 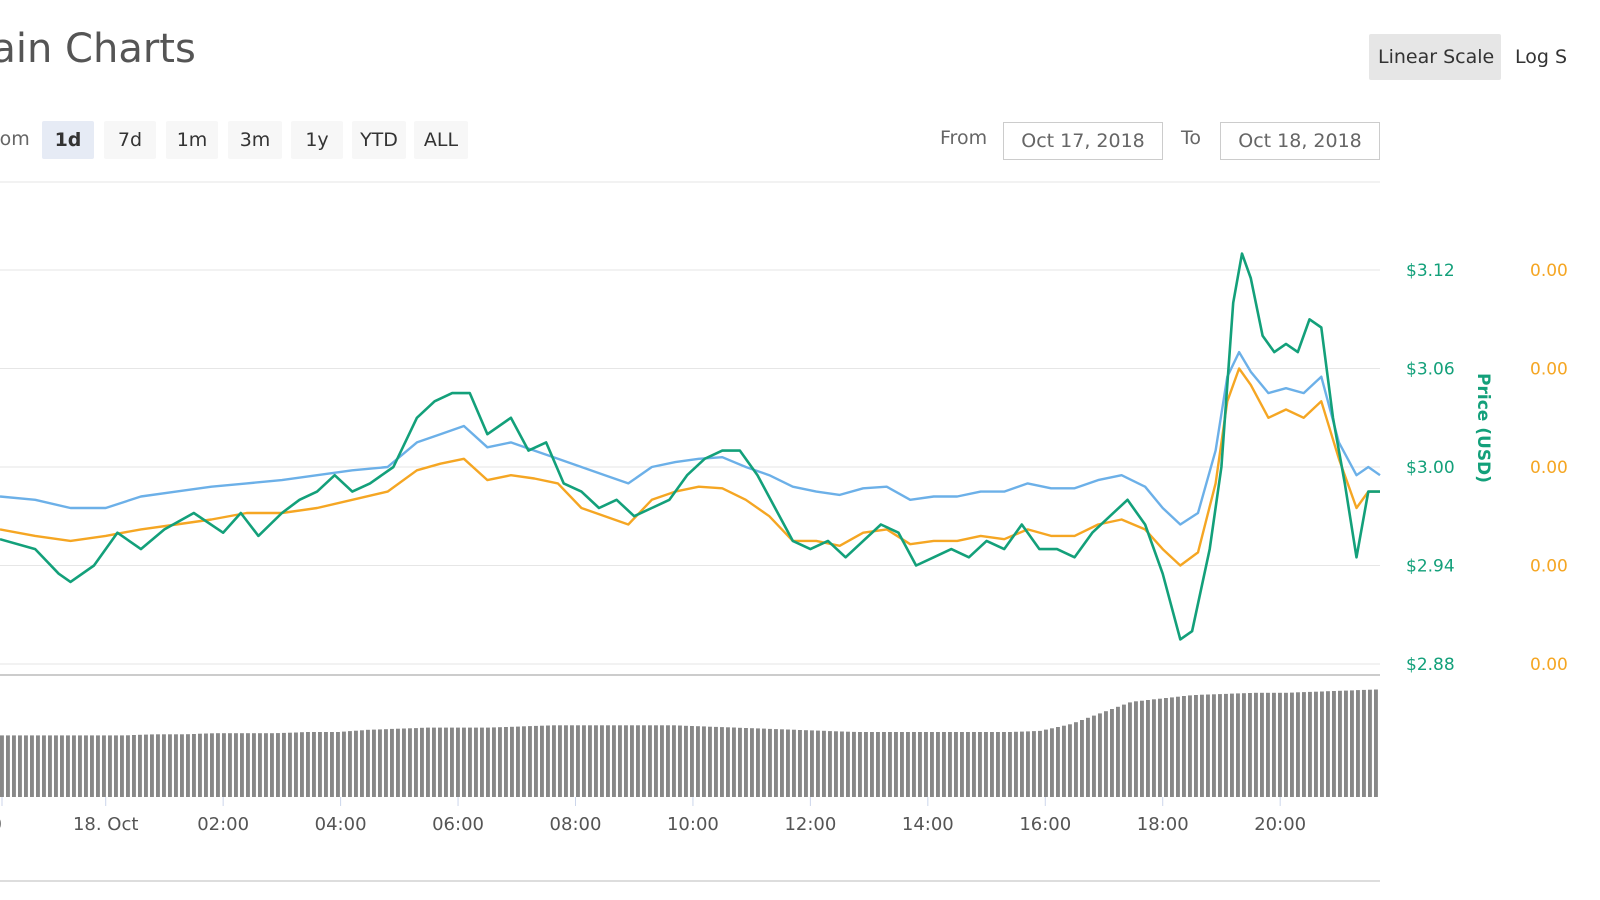 I want to click on linear-scale-button: Linear Scale, so click(x=1435, y=57).